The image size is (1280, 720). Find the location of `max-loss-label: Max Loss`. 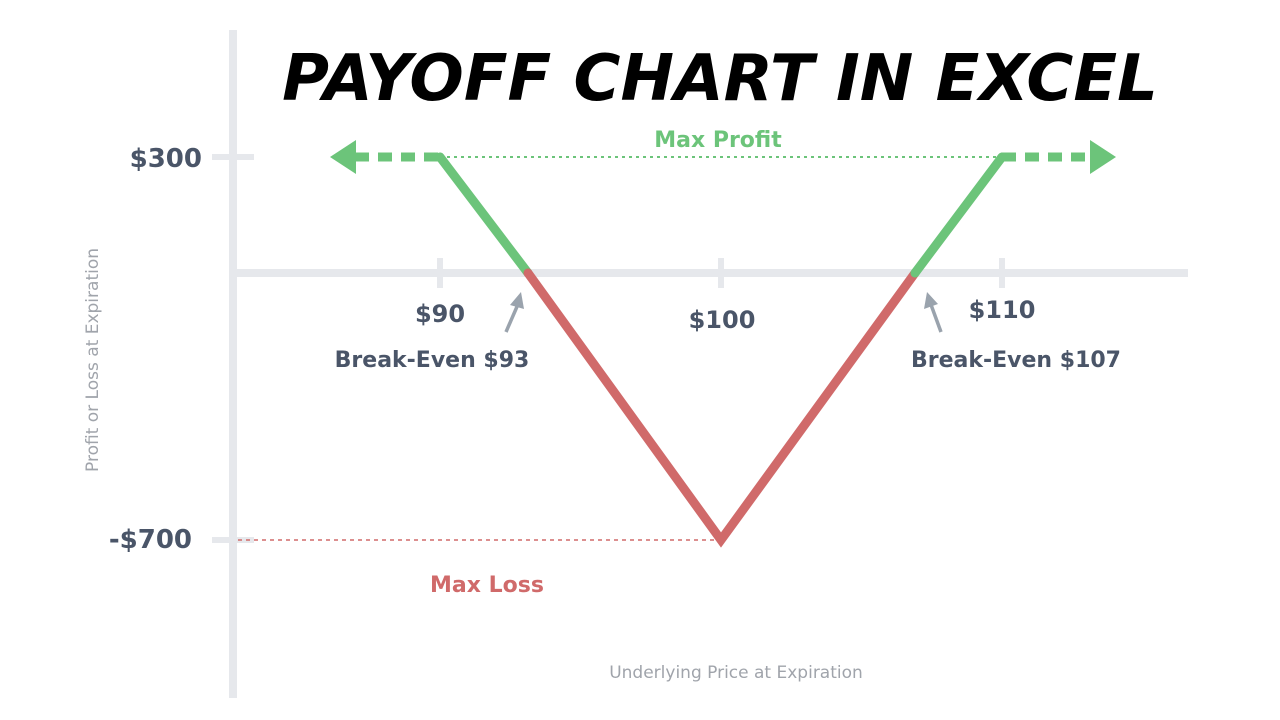

max-loss-label: Max Loss is located at coordinates (487, 585).